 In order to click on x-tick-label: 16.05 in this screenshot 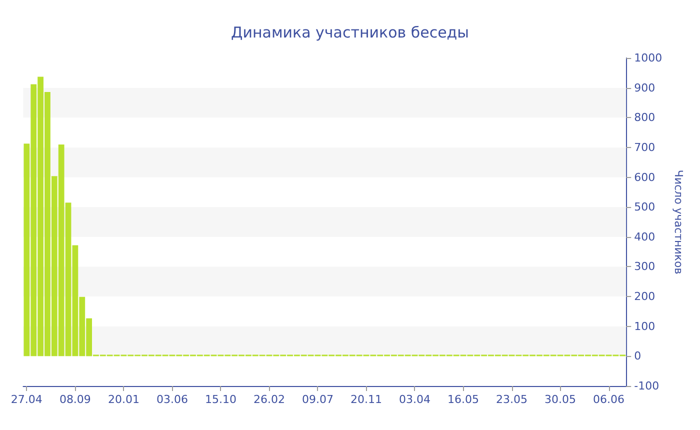, I will do `click(464, 399)`.